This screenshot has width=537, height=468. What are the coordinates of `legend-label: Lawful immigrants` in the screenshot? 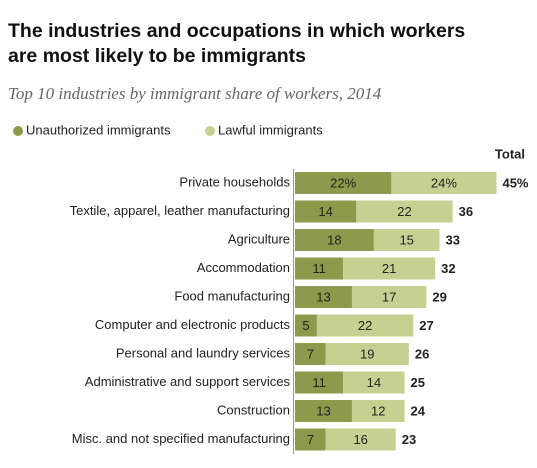 It's located at (270, 129).